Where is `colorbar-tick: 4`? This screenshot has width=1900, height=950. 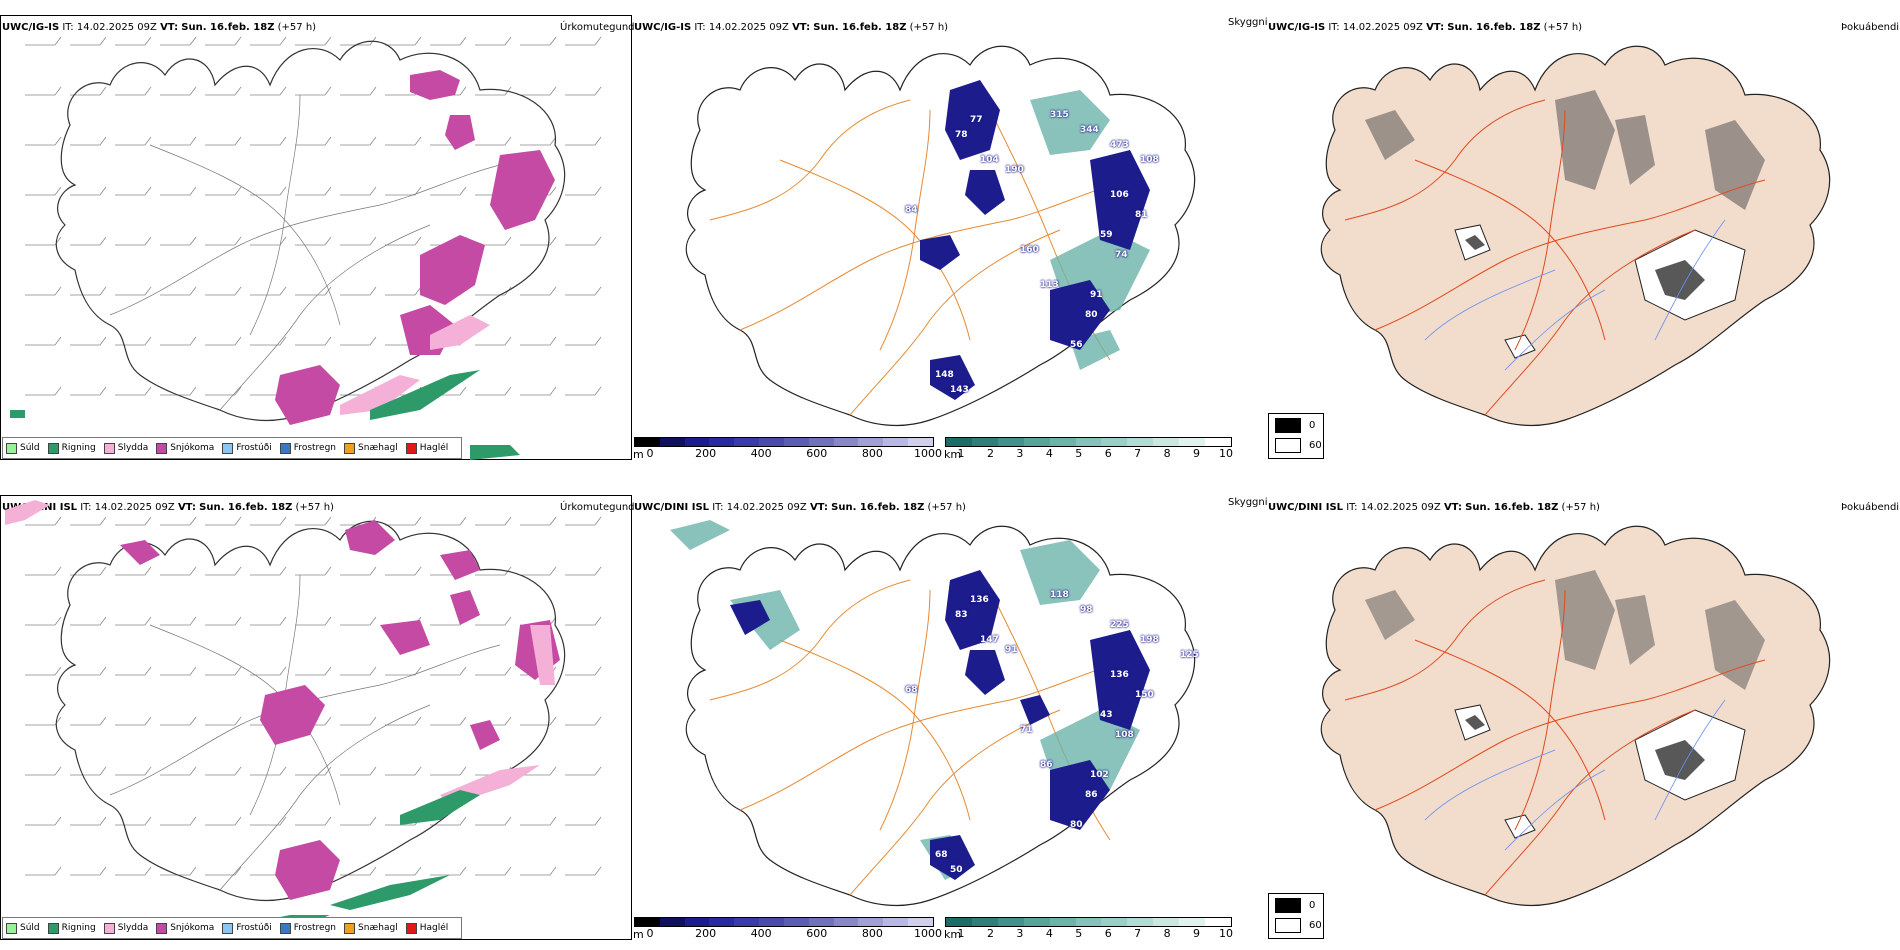
colorbar-tick: 4 is located at coordinates (1049, 453).